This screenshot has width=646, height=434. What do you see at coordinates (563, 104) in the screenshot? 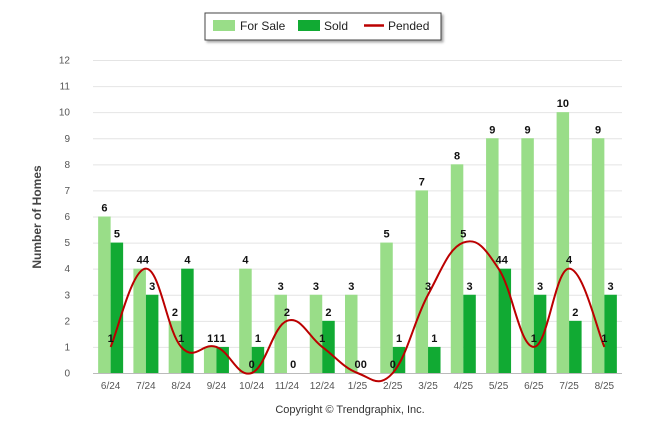
I see `label-for-sale: 10` at bounding box center [563, 104].